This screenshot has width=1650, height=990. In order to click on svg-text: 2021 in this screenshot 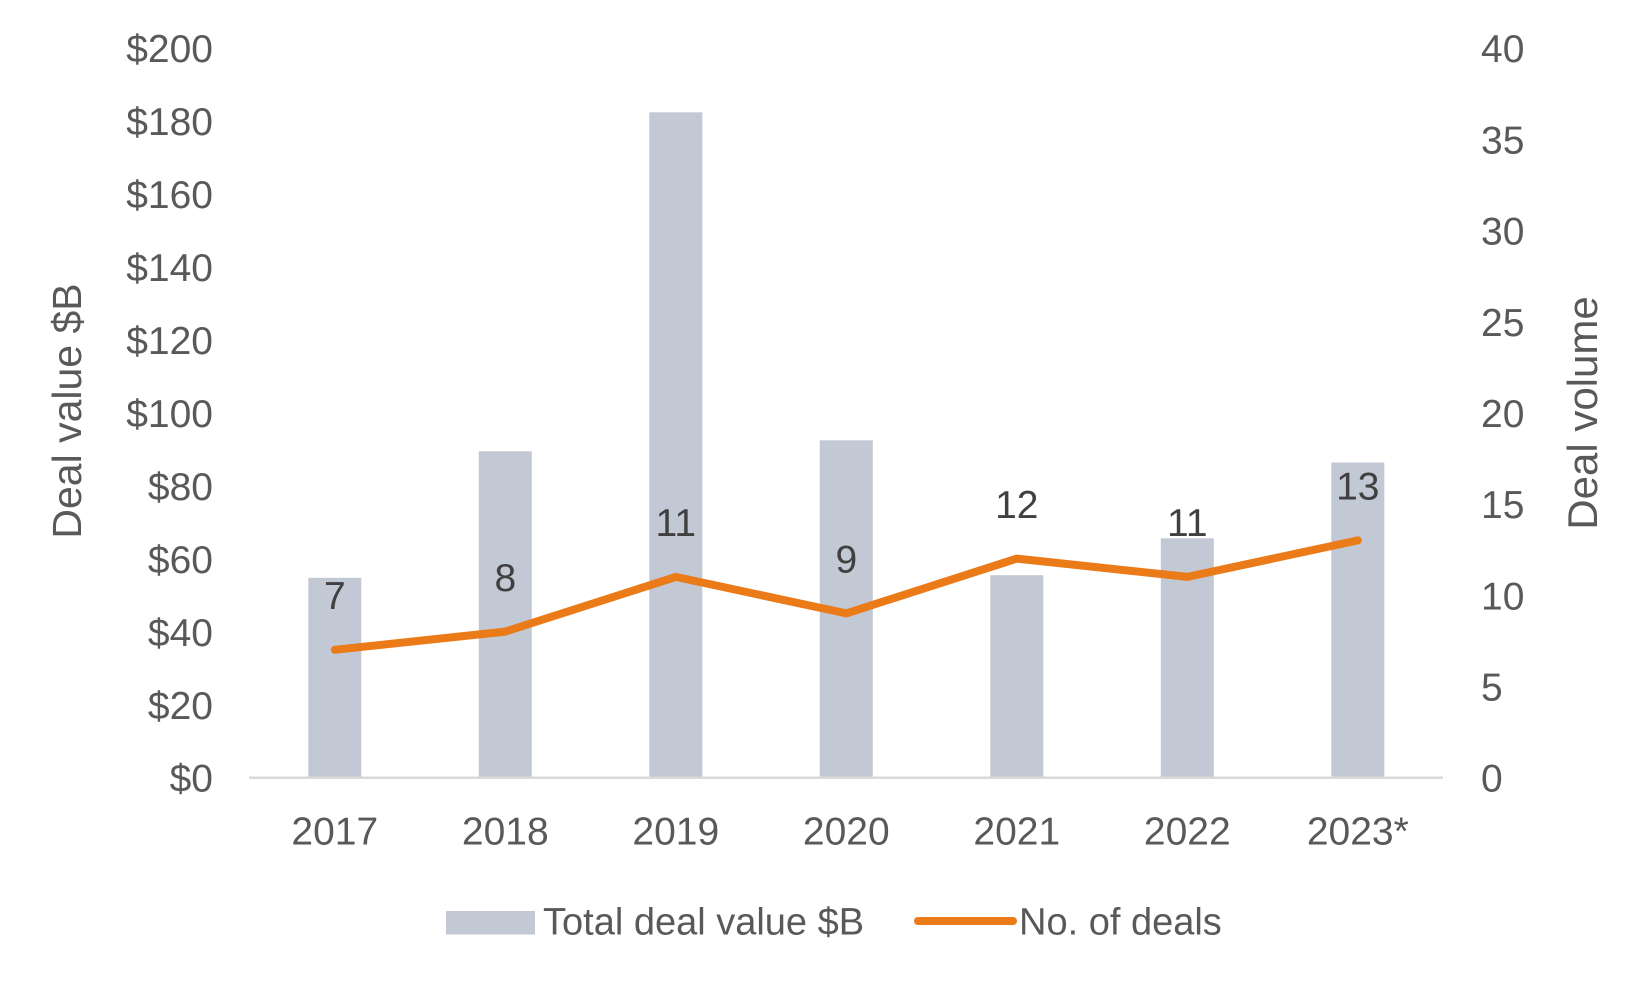, I will do `click(1016, 832)`.